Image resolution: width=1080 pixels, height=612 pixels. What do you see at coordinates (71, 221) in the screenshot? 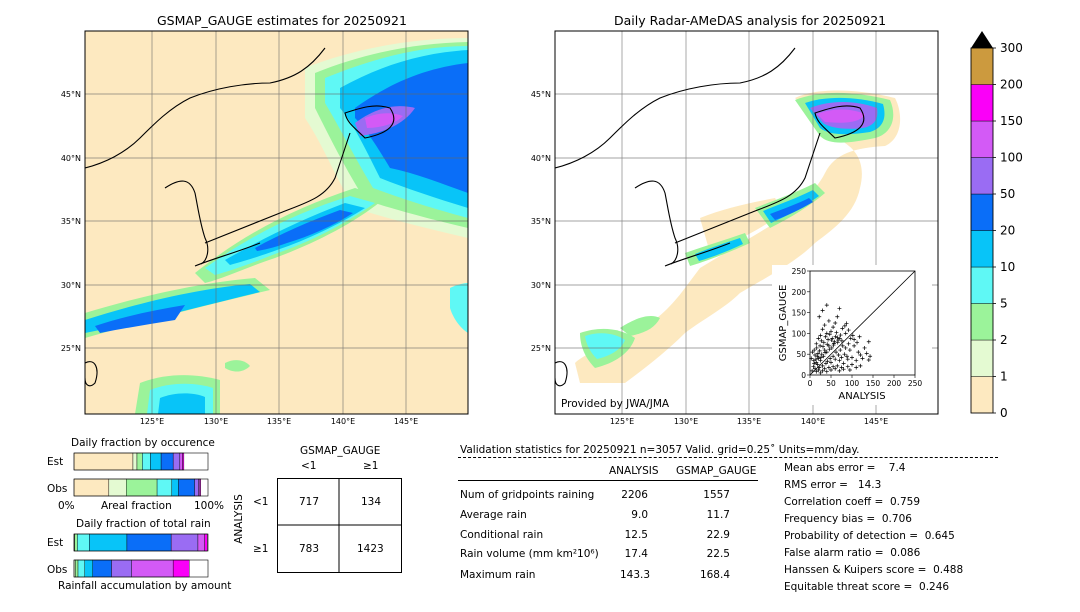
I see `left-map-lat-labels: 45°N 40°N 35°N 30°N 25°N` at bounding box center [71, 221].